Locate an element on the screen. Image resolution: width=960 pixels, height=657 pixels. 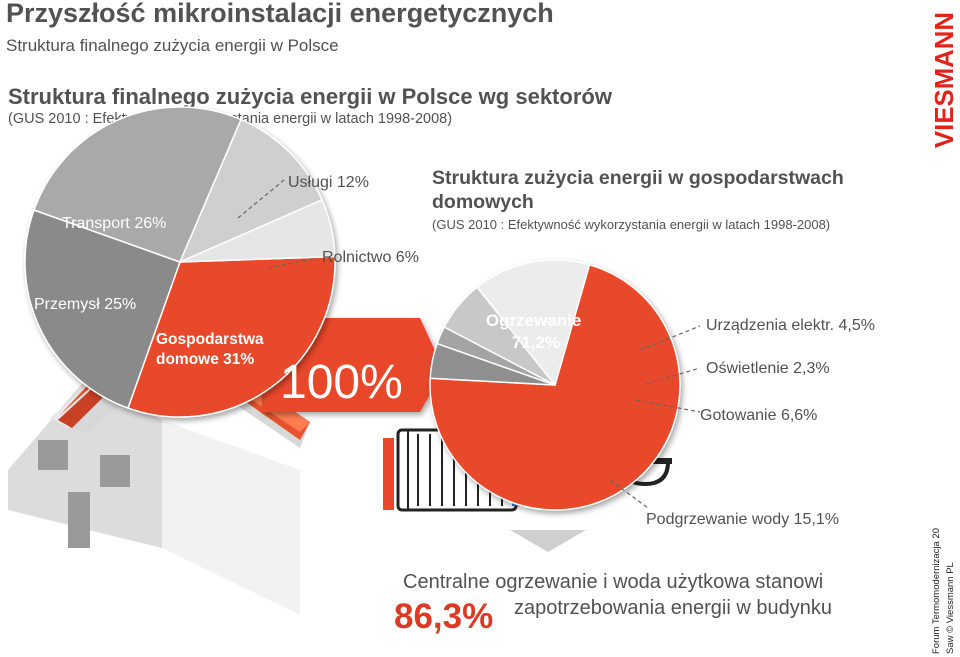
label-gotowanie: Gotowanie 6,6% is located at coordinates (758, 415).